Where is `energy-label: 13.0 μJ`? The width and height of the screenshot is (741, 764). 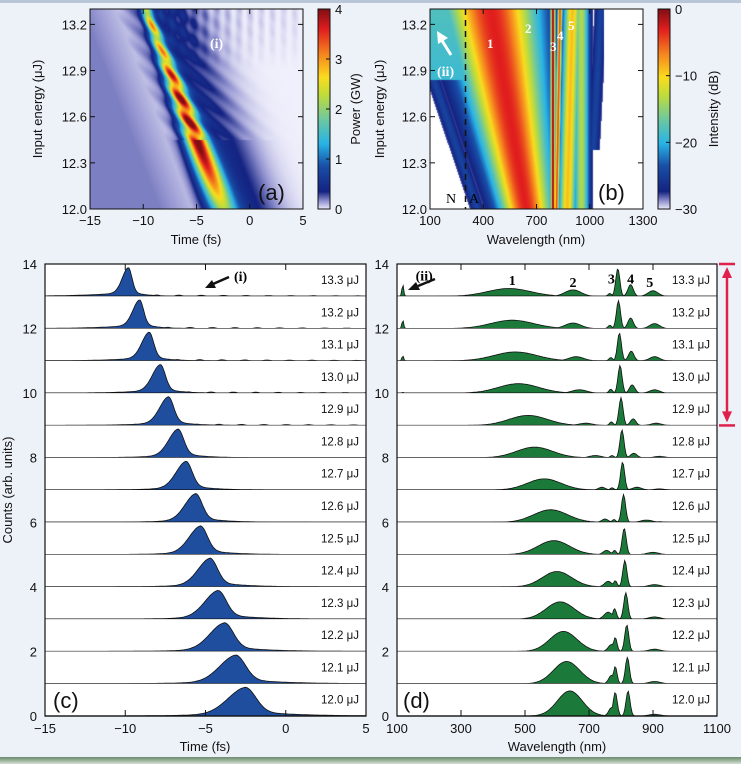 energy-label: 13.0 μJ is located at coordinates (691, 378).